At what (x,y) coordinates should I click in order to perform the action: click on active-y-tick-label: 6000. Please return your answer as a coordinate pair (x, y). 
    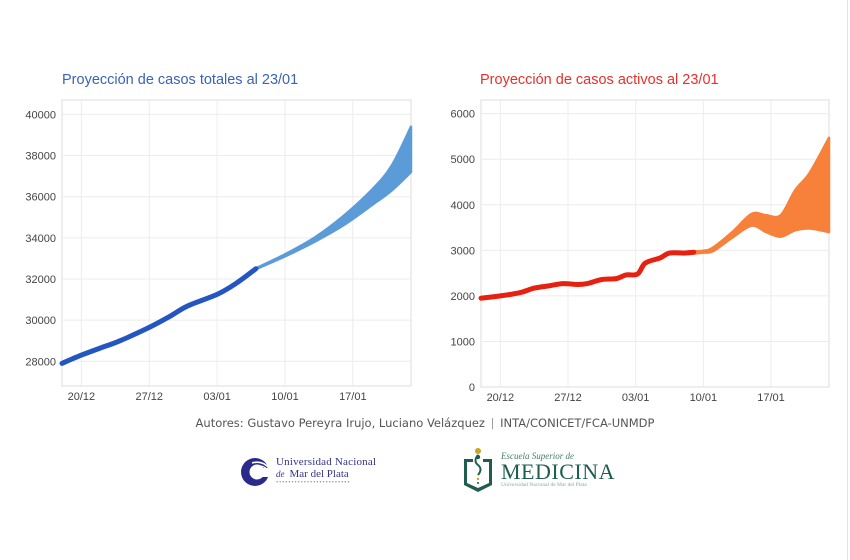
    Looking at the image, I should click on (463, 115).